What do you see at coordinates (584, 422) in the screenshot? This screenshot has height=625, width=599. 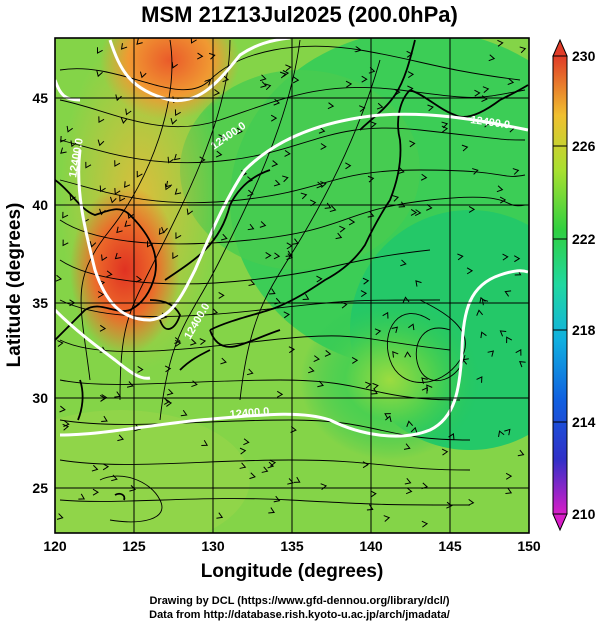 I see `colorbar-tick: 214` at bounding box center [584, 422].